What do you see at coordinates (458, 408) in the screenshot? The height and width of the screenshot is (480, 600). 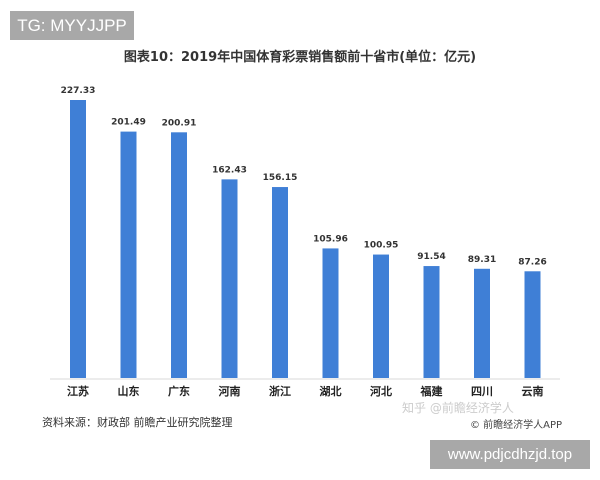 I see `zhihu-watermark: 知乎 @前瞻经济学人` at bounding box center [458, 408].